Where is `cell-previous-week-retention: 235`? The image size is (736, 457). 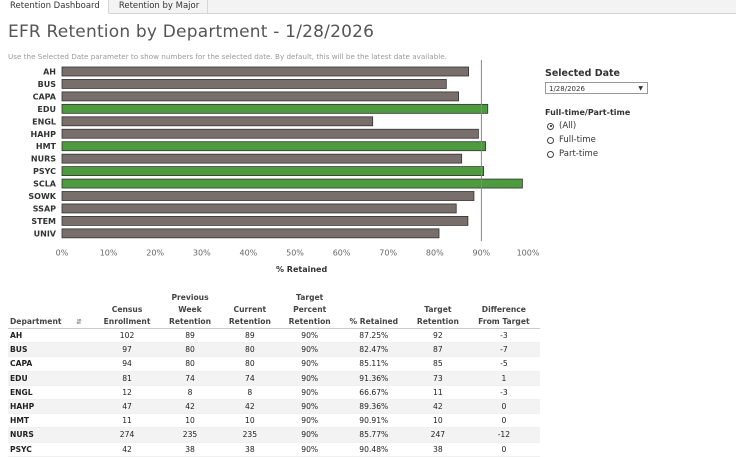 cell-previous-week-retention: 235 is located at coordinates (190, 435).